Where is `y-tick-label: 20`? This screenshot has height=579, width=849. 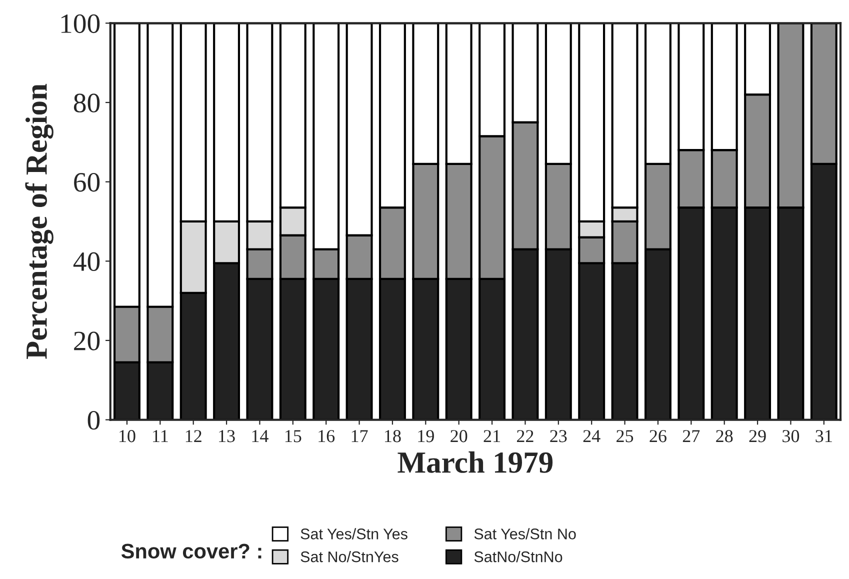
y-tick-label: 20 is located at coordinates (87, 341).